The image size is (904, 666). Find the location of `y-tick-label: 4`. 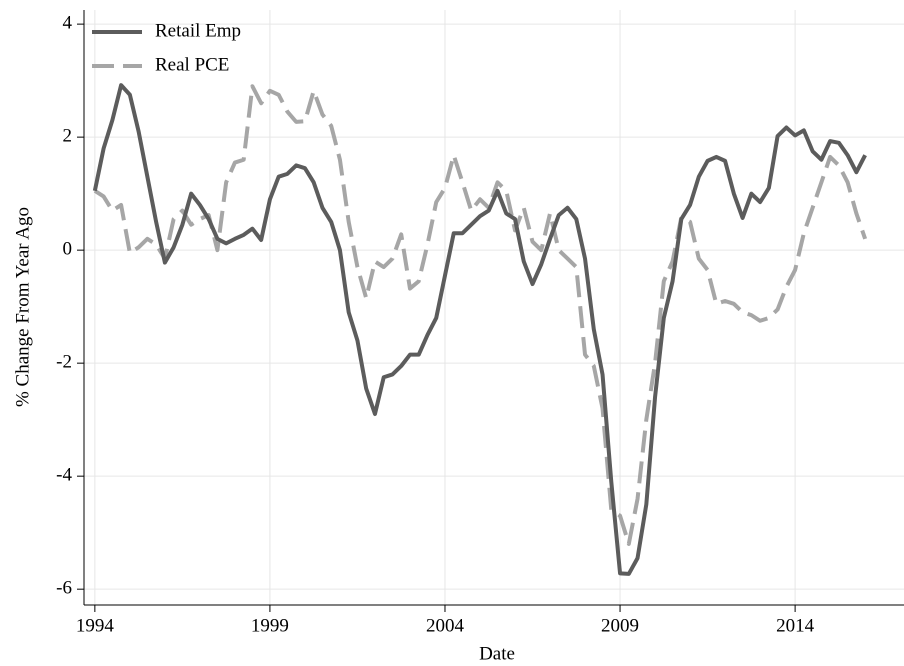

y-tick-label: 4 is located at coordinates (68, 22).